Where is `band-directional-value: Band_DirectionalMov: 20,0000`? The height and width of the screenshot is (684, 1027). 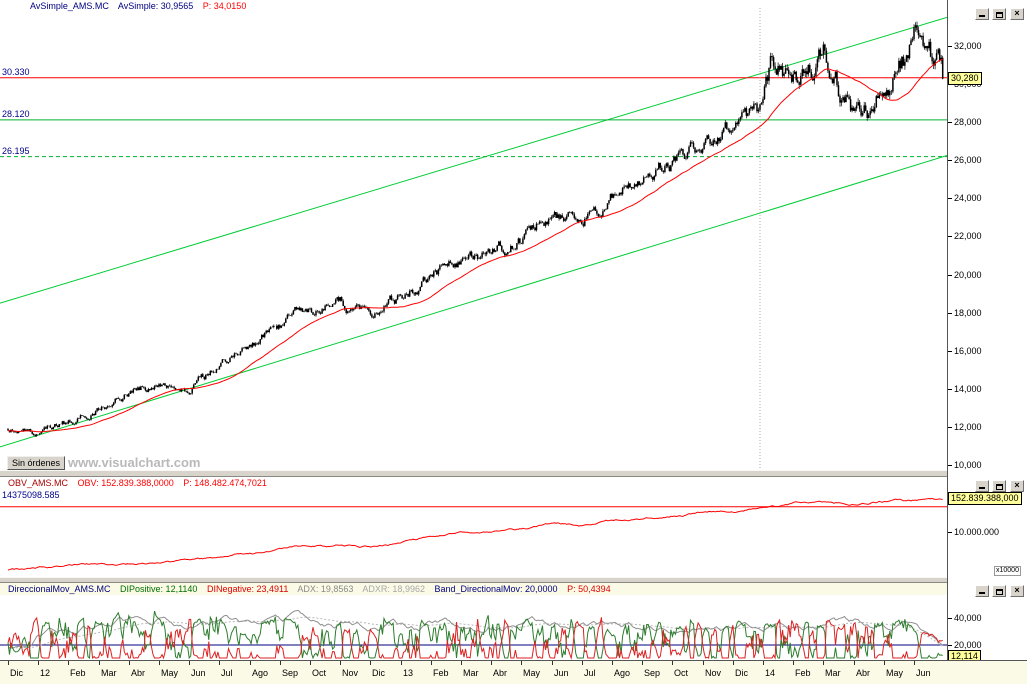 band-directional-value: Band_DirectionalMov: 20,0000 is located at coordinates (496, 589).